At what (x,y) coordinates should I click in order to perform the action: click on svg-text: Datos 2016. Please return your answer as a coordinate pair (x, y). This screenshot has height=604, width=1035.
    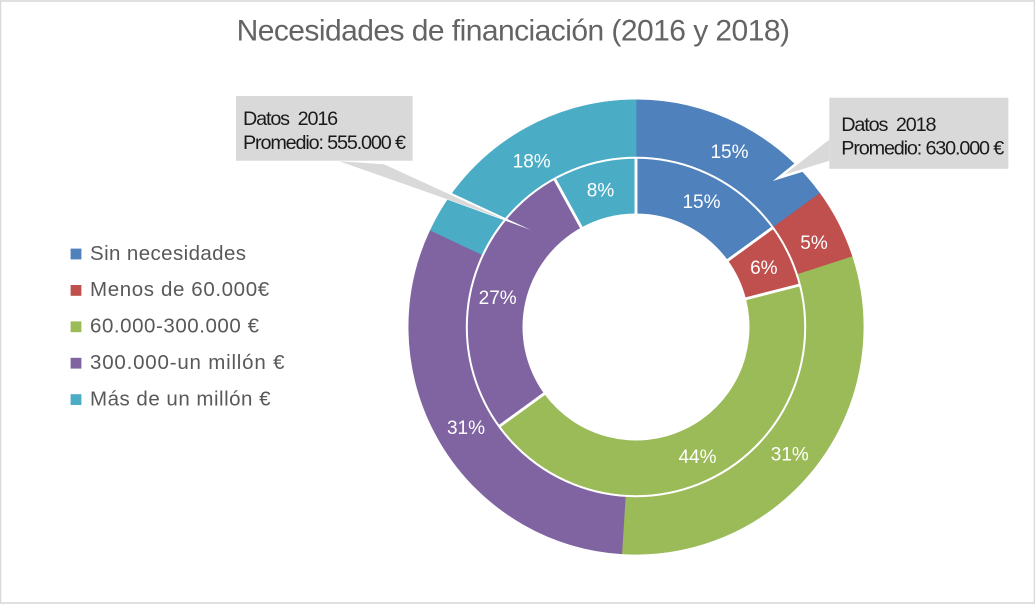
    Looking at the image, I should click on (290, 119).